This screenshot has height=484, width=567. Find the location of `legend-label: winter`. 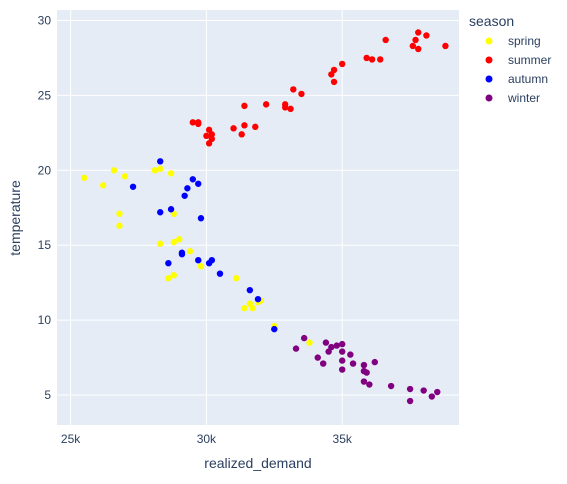

legend-label: winter is located at coordinates (523, 98).